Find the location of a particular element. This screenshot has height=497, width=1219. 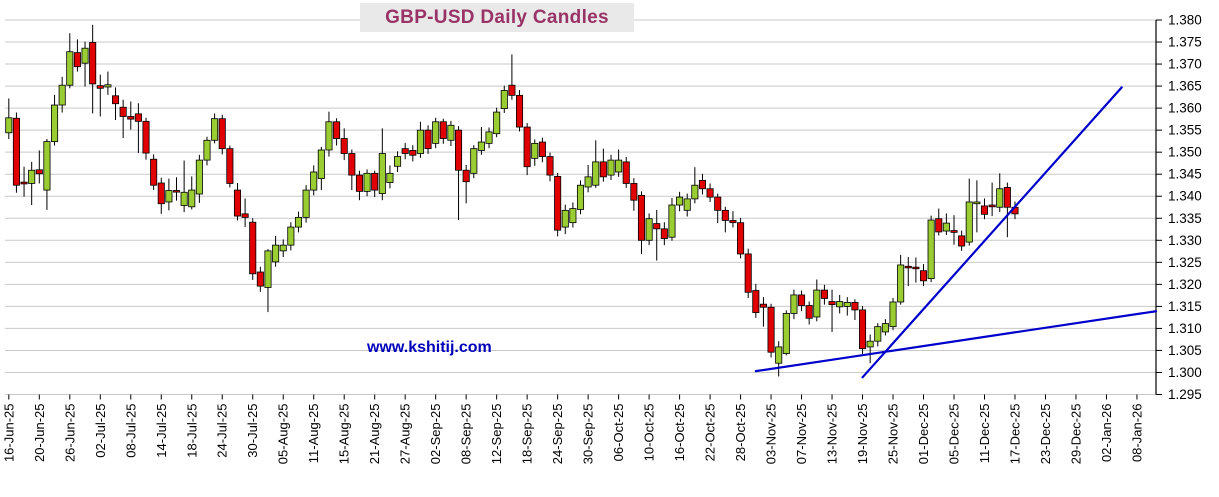

x-tick-label: 02-Jul-25 is located at coordinates (100, 431).